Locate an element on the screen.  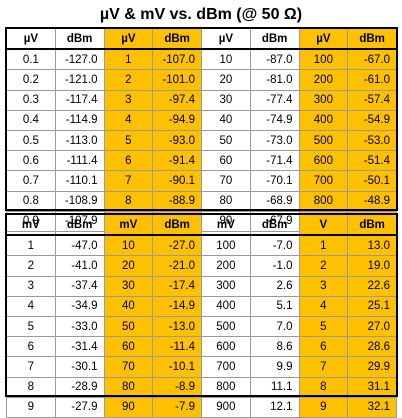
dbm-cell: -61.0 is located at coordinates (372, 80).